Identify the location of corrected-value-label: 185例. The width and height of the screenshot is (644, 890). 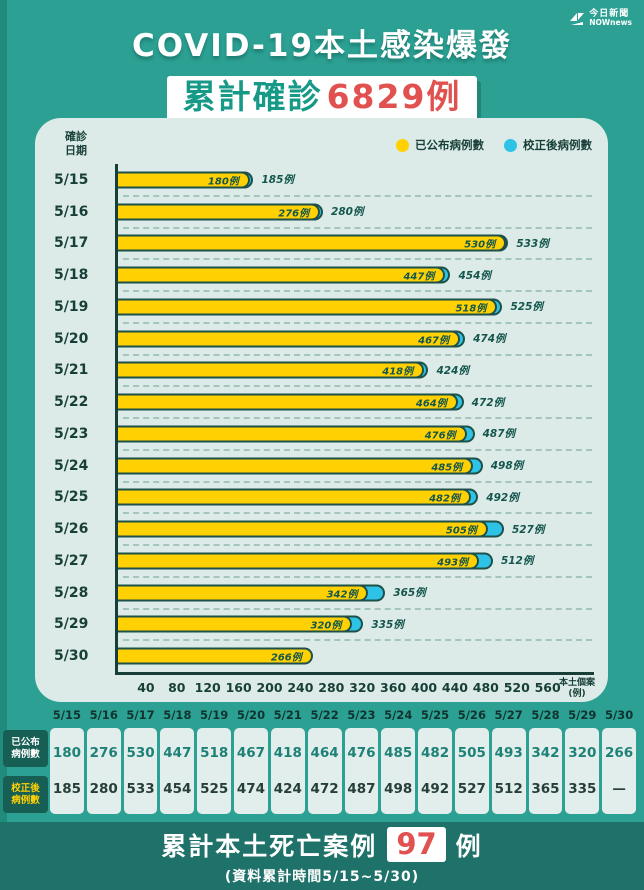
(277, 180).